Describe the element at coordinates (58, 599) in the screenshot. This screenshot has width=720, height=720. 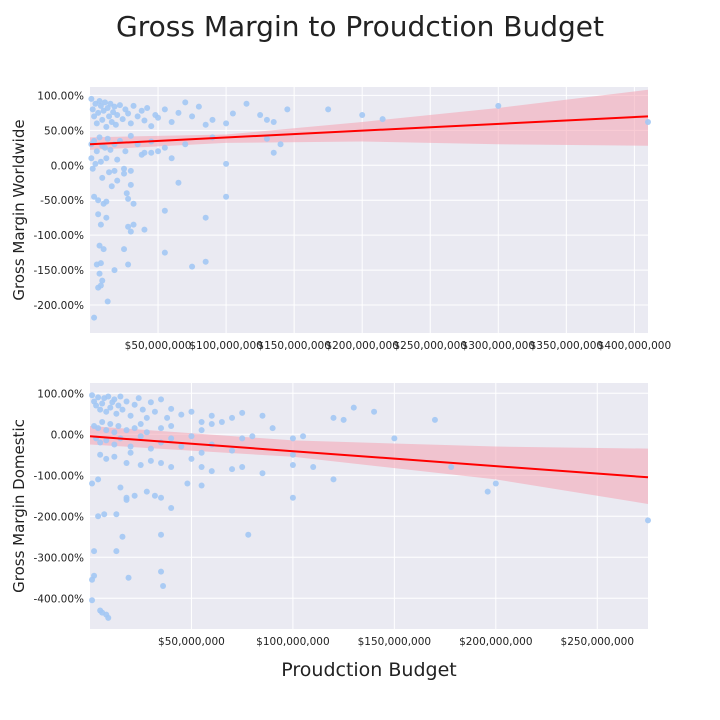
I see `y-tick-label: -400.00%` at that location.